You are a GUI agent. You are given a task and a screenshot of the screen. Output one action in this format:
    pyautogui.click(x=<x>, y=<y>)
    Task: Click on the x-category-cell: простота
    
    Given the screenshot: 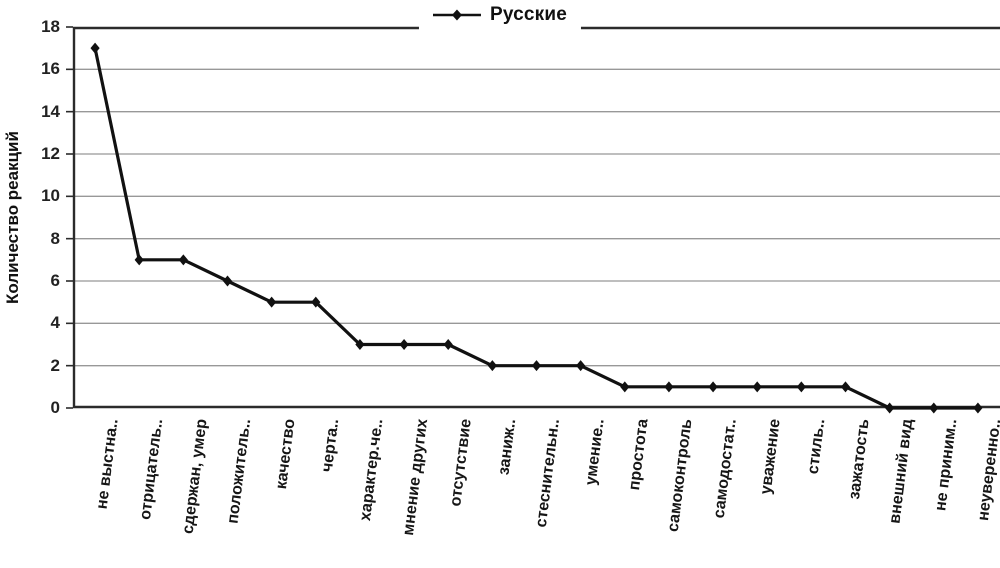 What is the action you would take?
    pyautogui.click(x=627, y=490)
    